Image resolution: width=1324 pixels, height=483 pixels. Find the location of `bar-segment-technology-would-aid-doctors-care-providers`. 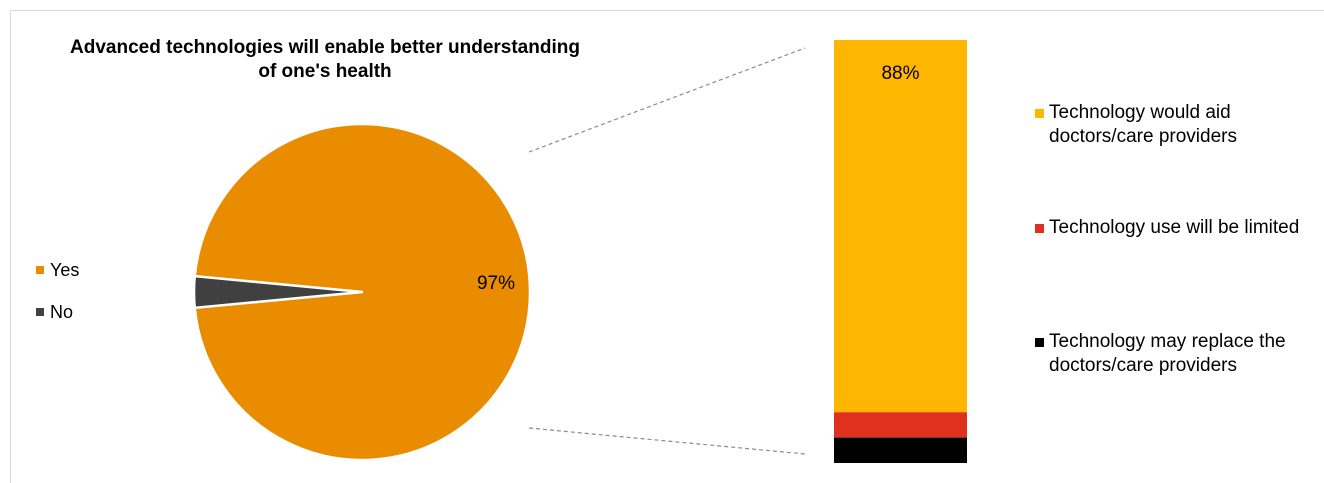

bar-segment-technology-would-aid-doctors-care-providers is located at coordinates (900, 226).